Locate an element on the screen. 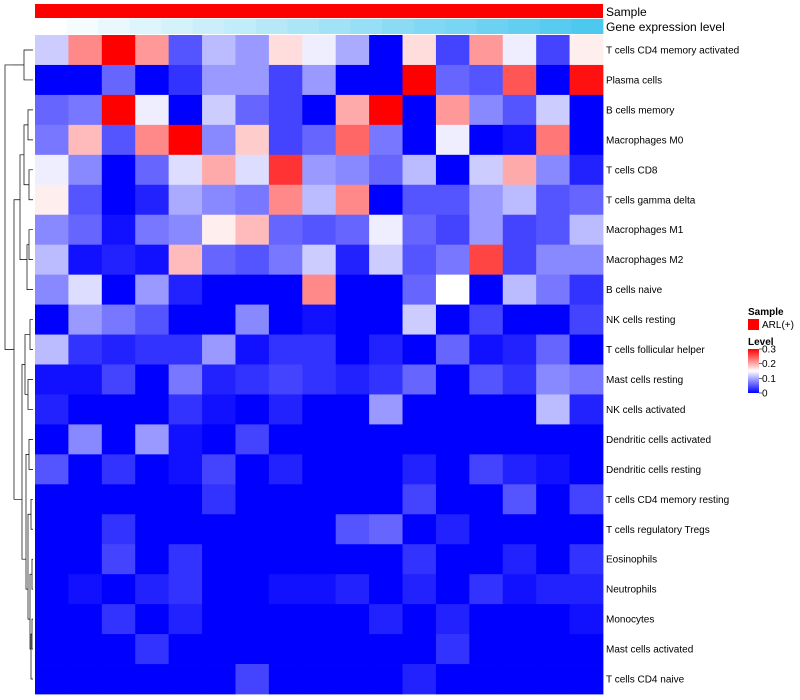 The width and height of the screenshot is (800, 700). row-label: Dendritic cells resting is located at coordinates (653, 470).